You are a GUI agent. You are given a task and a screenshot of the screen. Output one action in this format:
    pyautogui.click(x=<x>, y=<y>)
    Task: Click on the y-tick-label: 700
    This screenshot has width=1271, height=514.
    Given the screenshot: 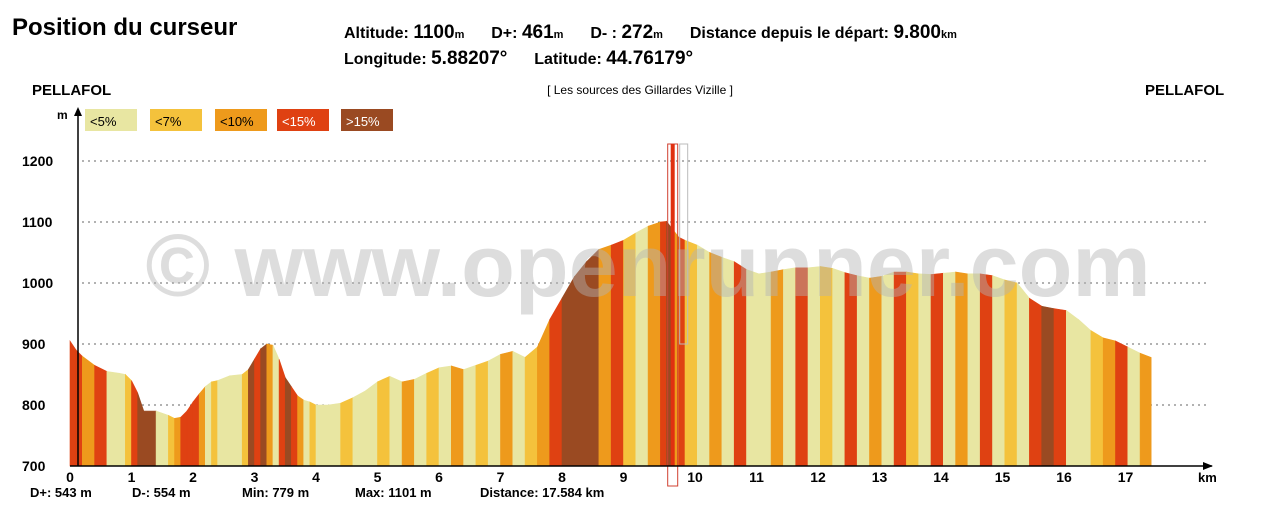 What is the action you would take?
    pyautogui.click(x=34, y=466)
    